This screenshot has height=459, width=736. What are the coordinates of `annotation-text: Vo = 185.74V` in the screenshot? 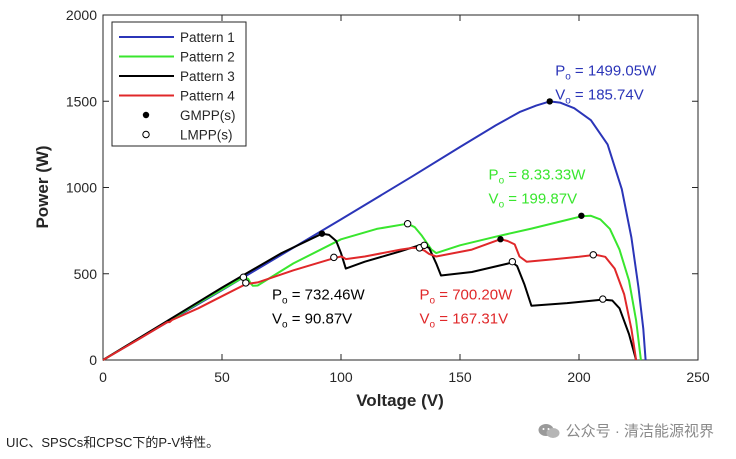 It's located at (599, 96).